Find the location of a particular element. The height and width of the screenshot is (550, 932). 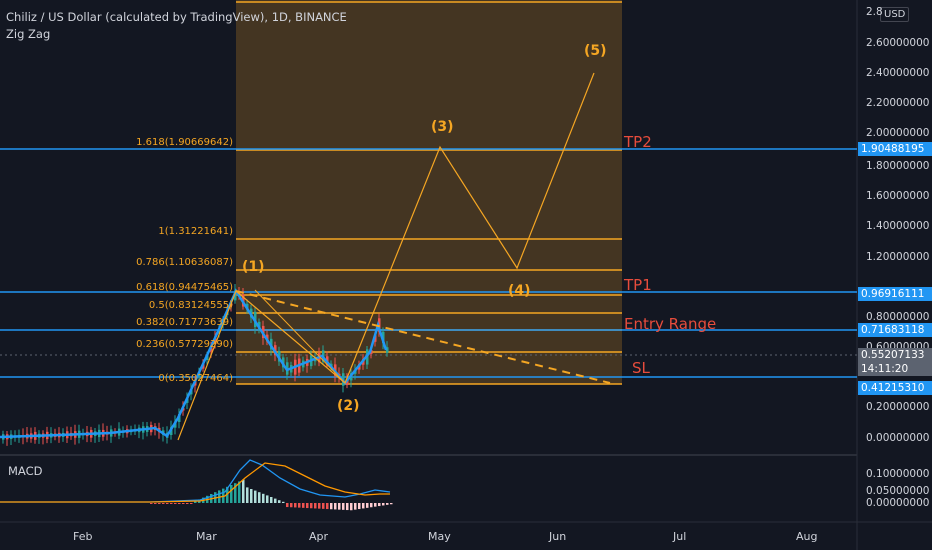

price-tick: 0.80000000 is located at coordinates (898, 317).